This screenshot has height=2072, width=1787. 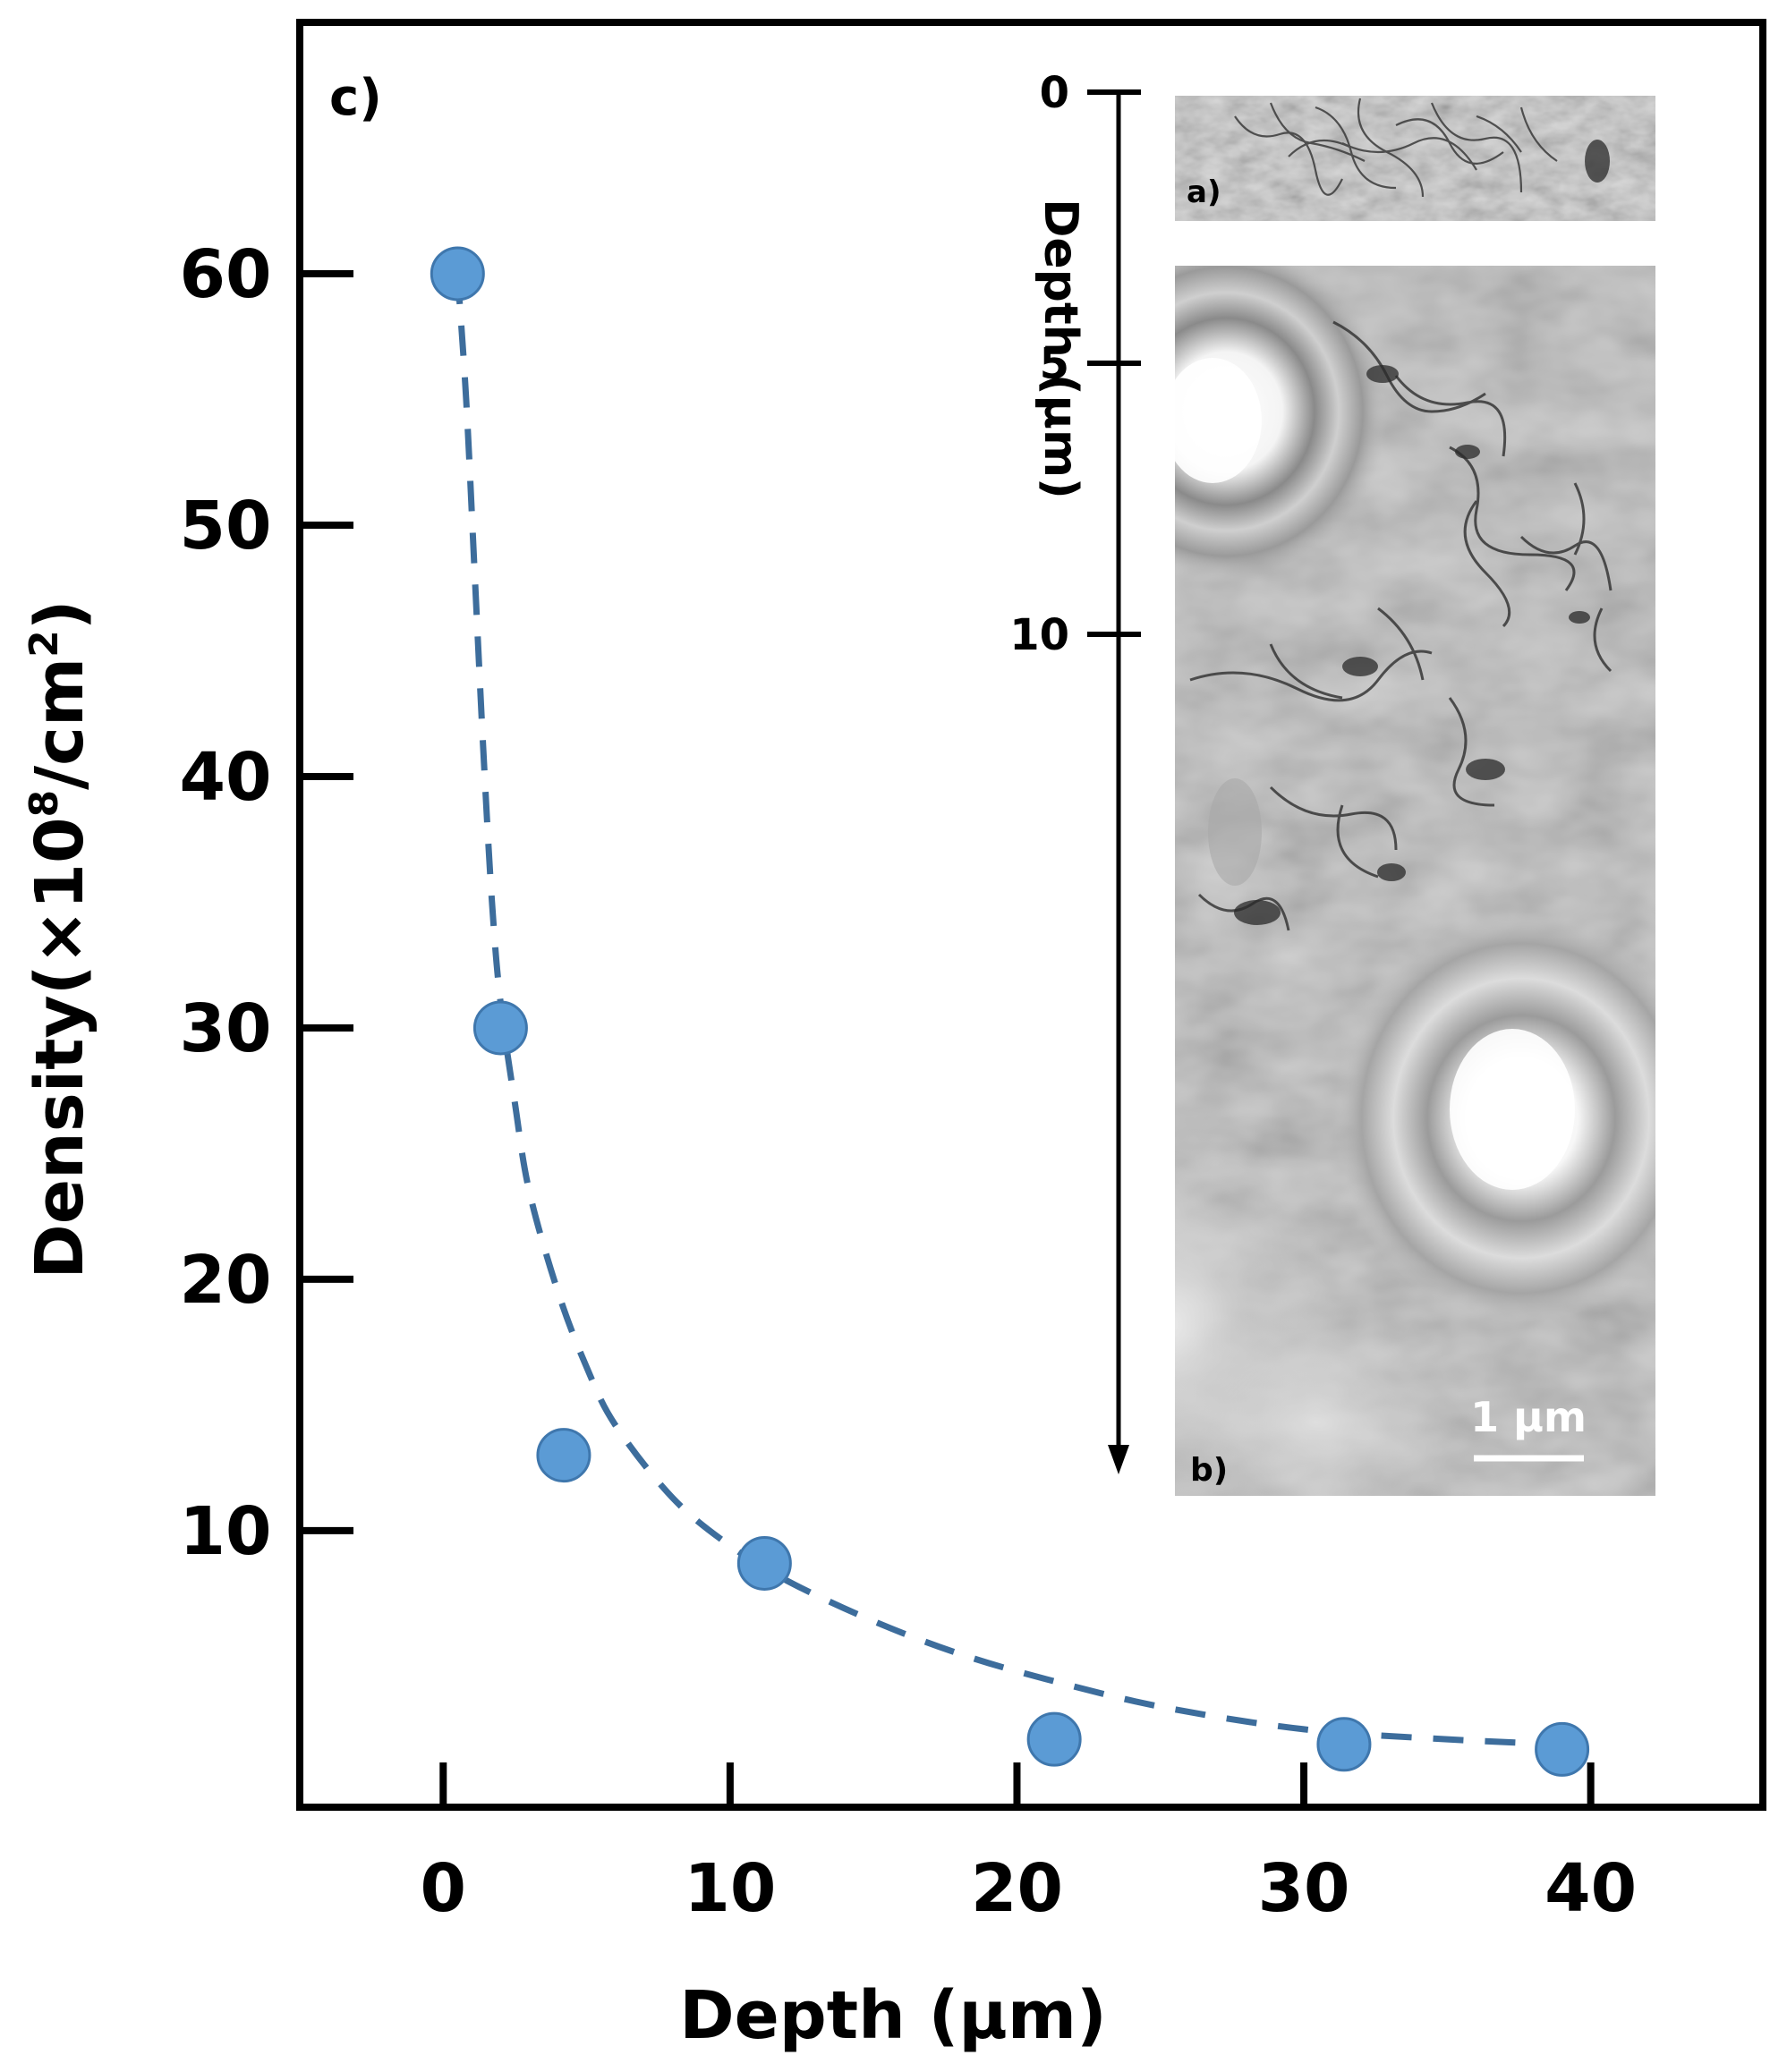 What do you see at coordinates (1118, 1459) in the screenshot?
I see `inset-depth-arrow-head` at bounding box center [1118, 1459].